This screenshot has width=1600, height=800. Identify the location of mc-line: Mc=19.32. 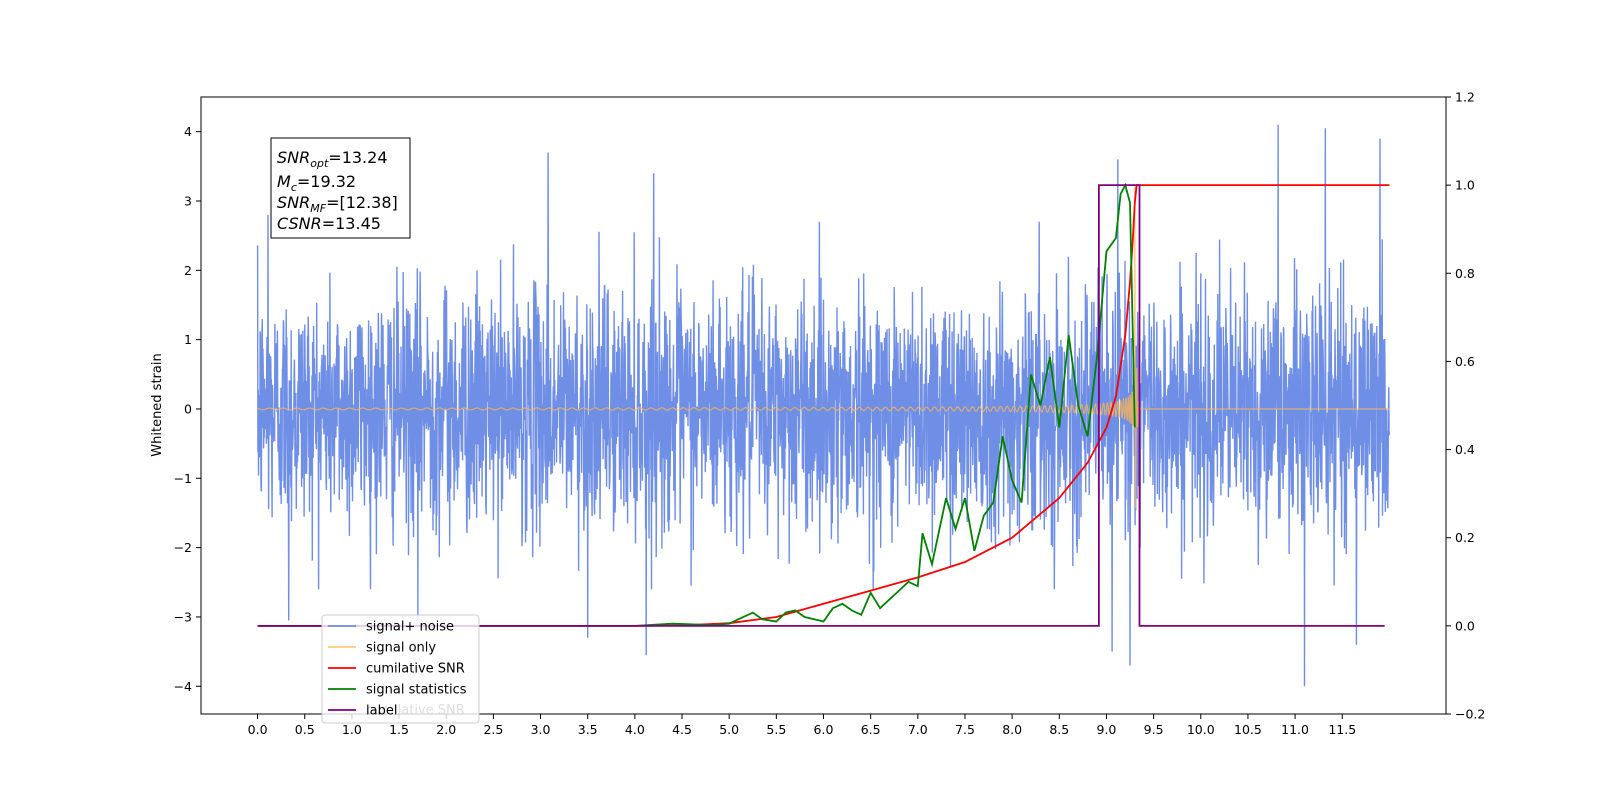
(316, 183).